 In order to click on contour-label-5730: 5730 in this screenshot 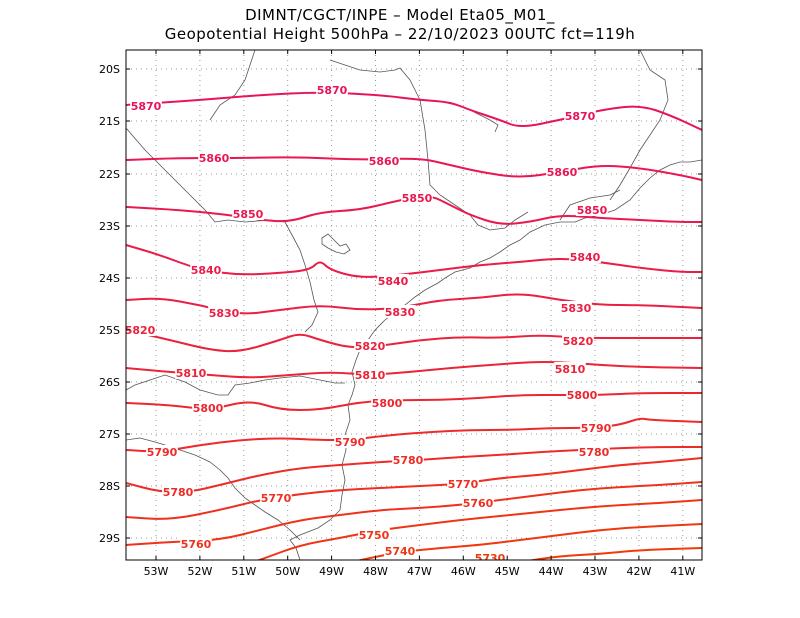, I will do `click(490, 558)`.